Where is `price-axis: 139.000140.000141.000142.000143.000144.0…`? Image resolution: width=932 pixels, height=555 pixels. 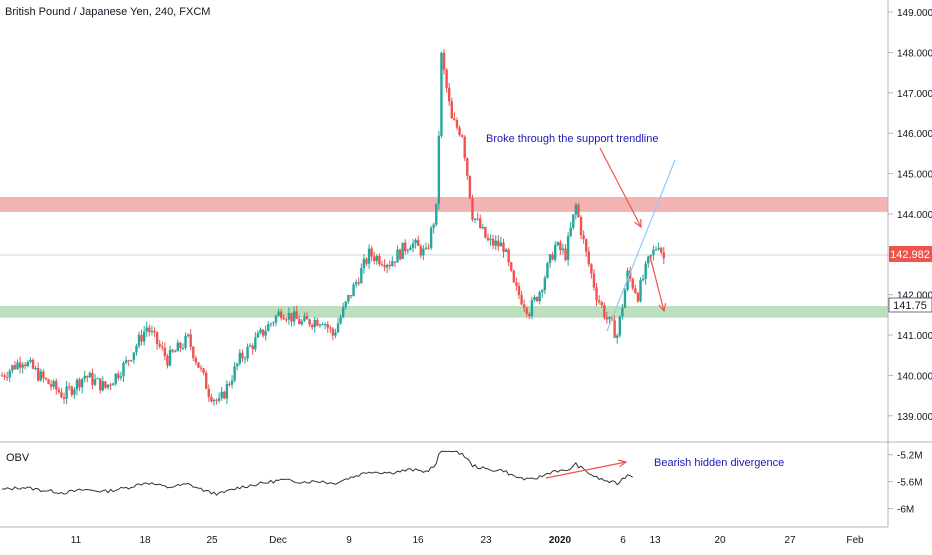 price-axis: 139.000140.000141.000142.000143.000144.0… is located at coordinates (910, 215).